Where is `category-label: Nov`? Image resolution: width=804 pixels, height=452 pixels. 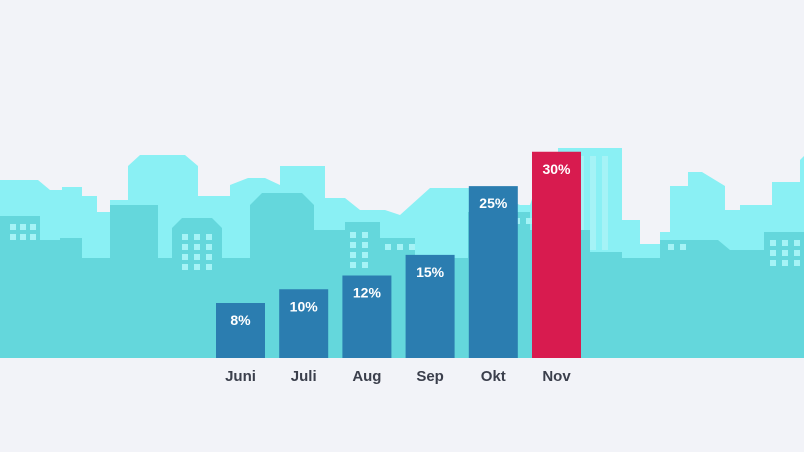 category-label: Nov is located at coordinates (556, 376).